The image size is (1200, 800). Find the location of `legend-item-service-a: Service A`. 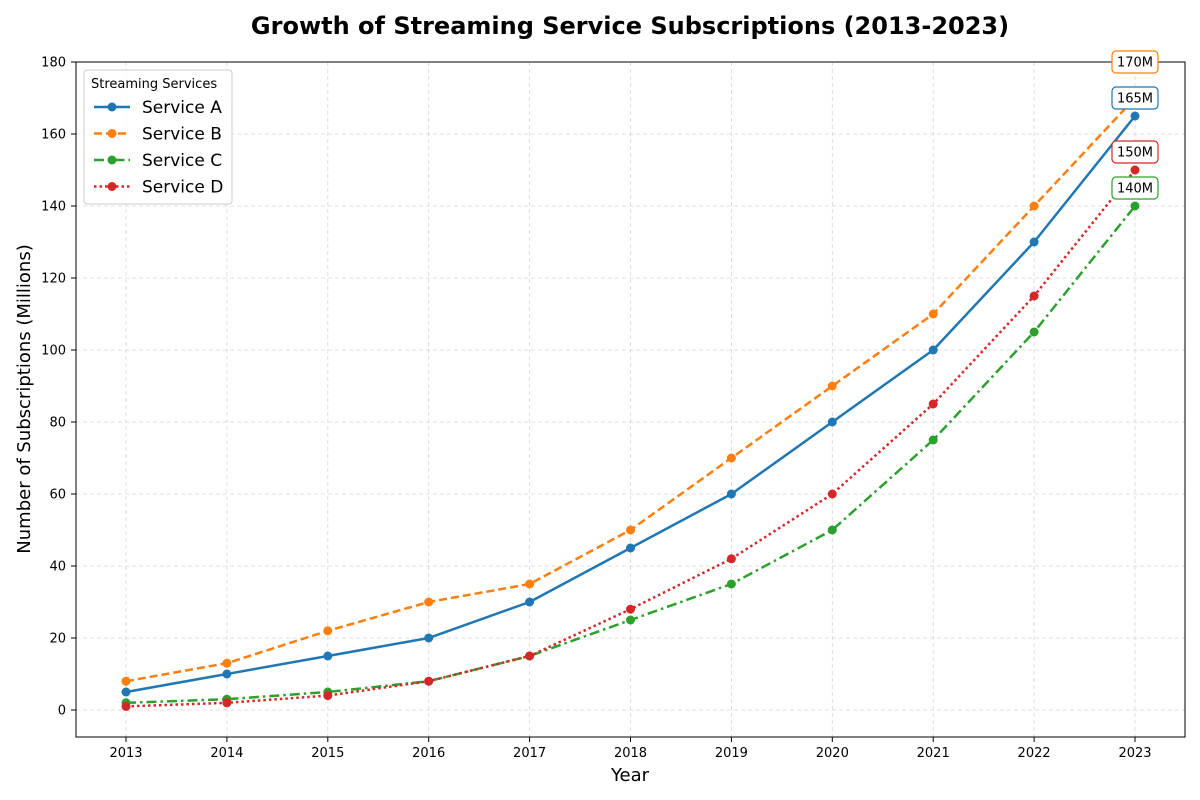

legend-item-service-a: Service A is located at coordinates (158, 108).